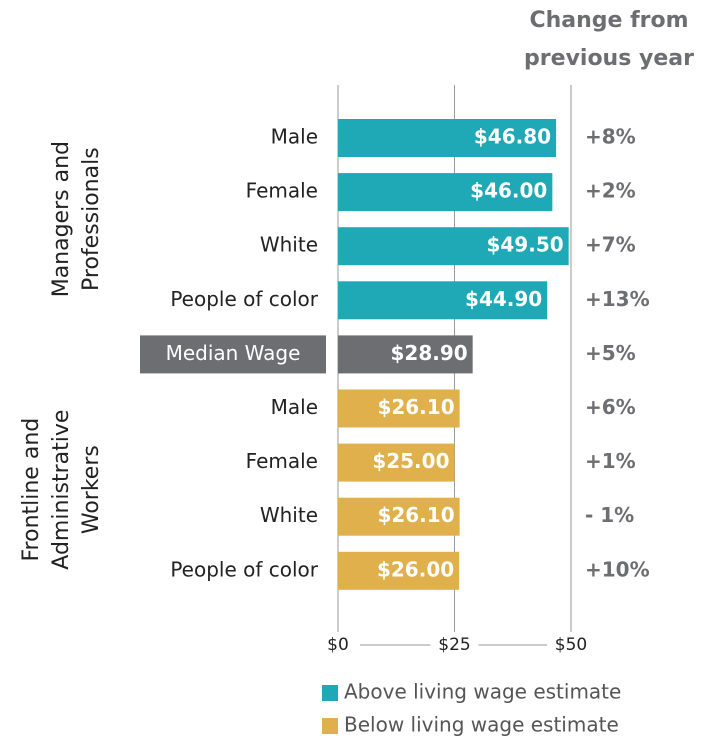  Describe the element at coordinates (91, 489) in the screenshot. I see `group-label: Workers` at that location.